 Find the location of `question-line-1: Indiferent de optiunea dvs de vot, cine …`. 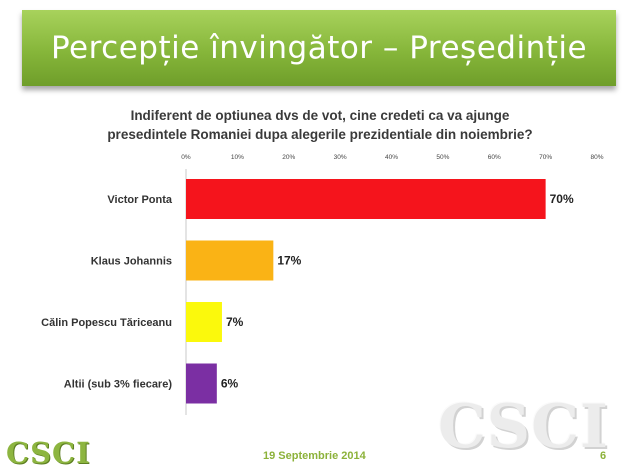

question-line-1: Indiferent de optiunea dvs de vot, cine … is located at coordinates (320, 115).